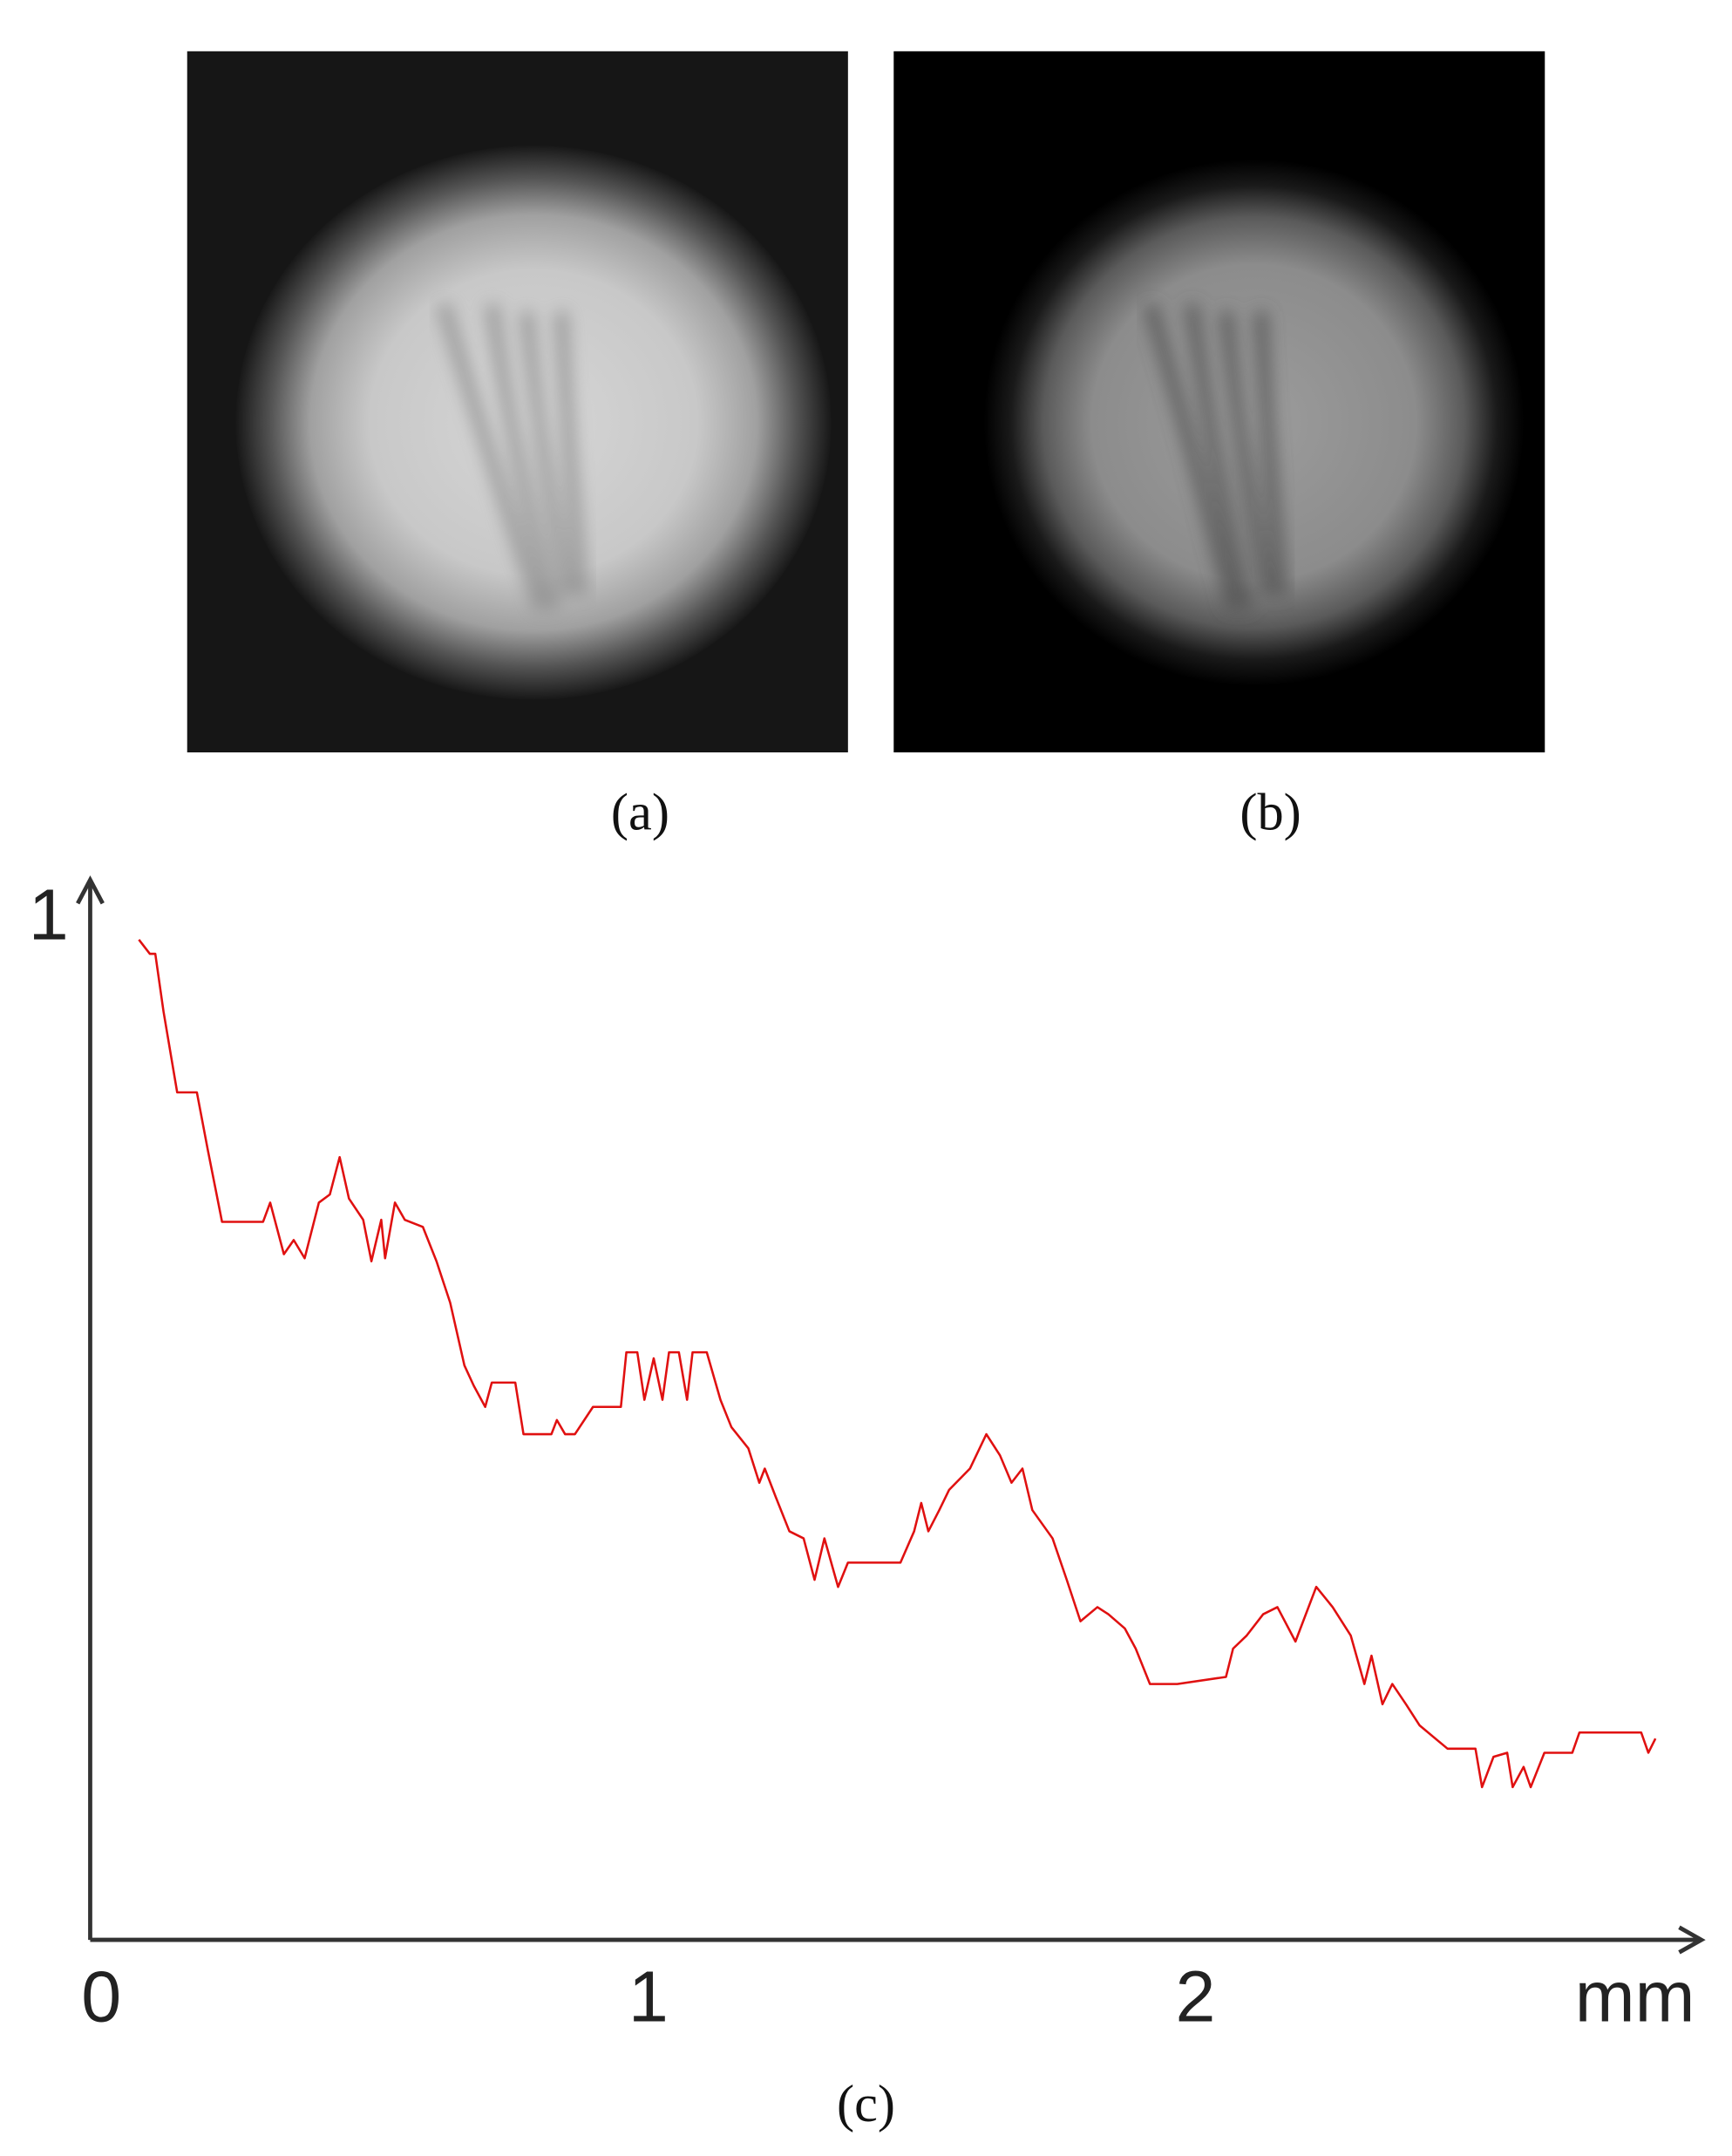 Image resolution: width=1732 pixels, height=2156 pixels. I want to click on x-tick-label: 1, so click(648, 1996).